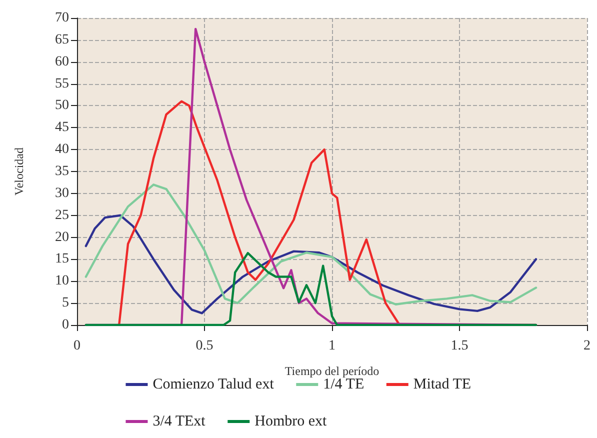  Describe the element at coordinates (77, 346) in the screenshot. I see `x-tick-label: 0` at that location.